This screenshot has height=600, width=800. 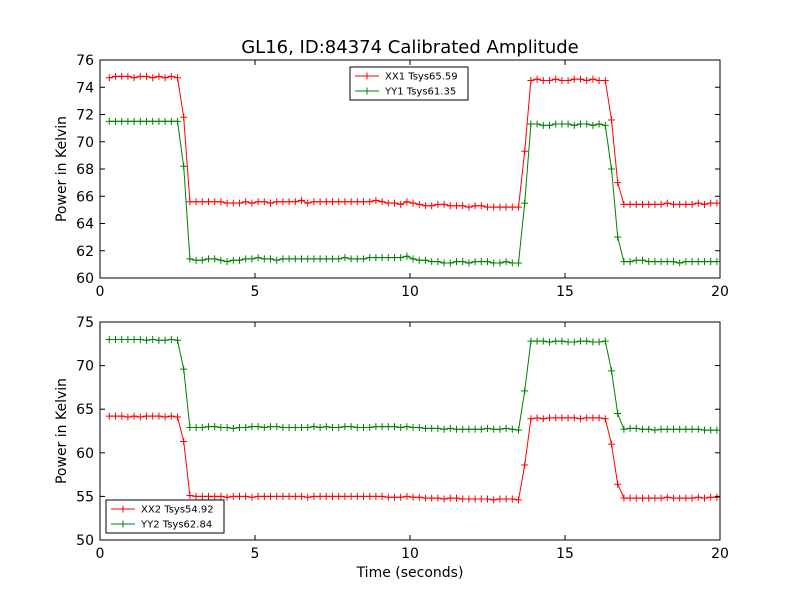 I want to click on y-tick-label: 62, so click(x=85, y=252).